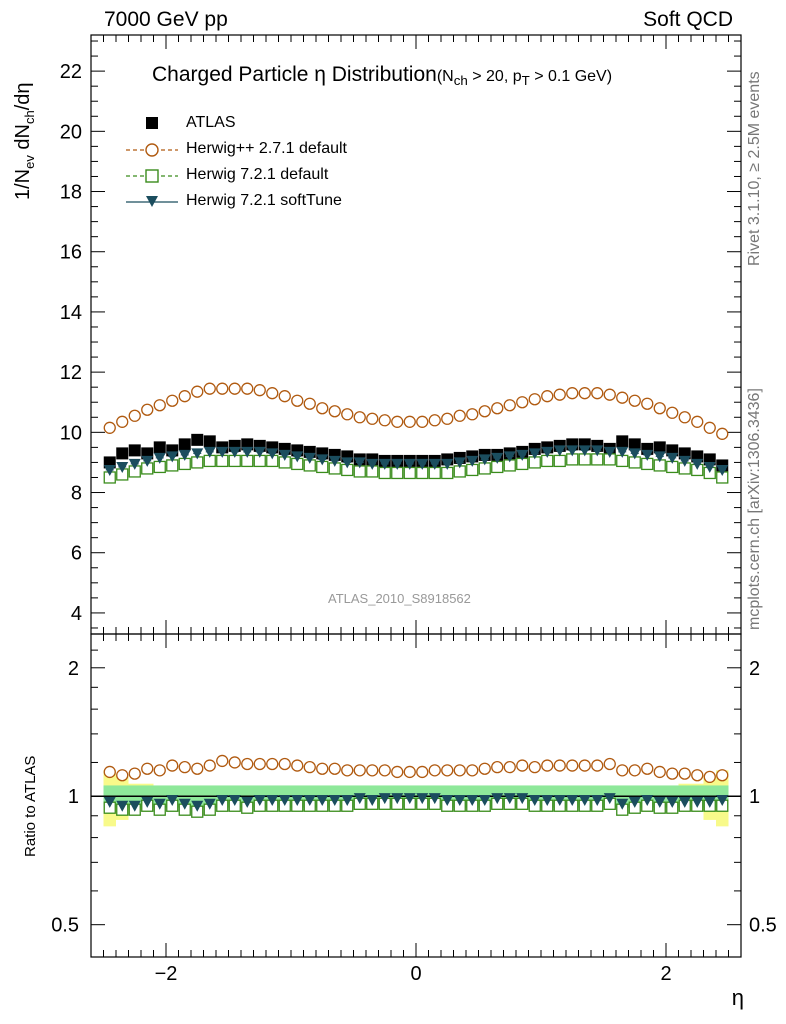  Describe the element at coordinates (71, 72) in the screenshot. I see `y-tick-label: 22` at that location.